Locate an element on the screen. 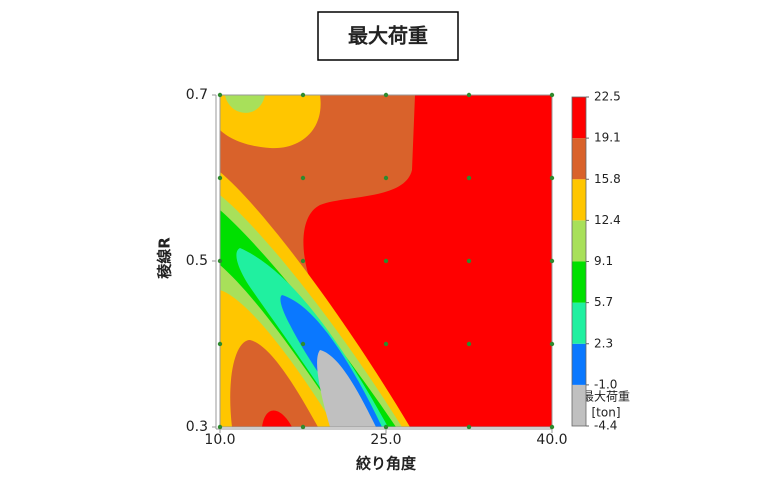 The height and width of the screenshot is (485, 777). colorbar-label: 5.7 is located at coordinates (603, 302).